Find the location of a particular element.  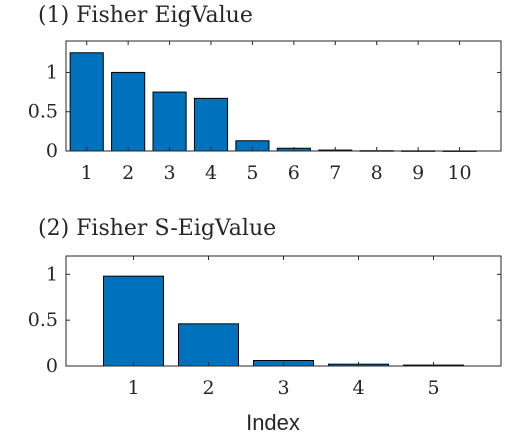

chart-2-x-axis-label: Index is located at coordinates (273, 421).